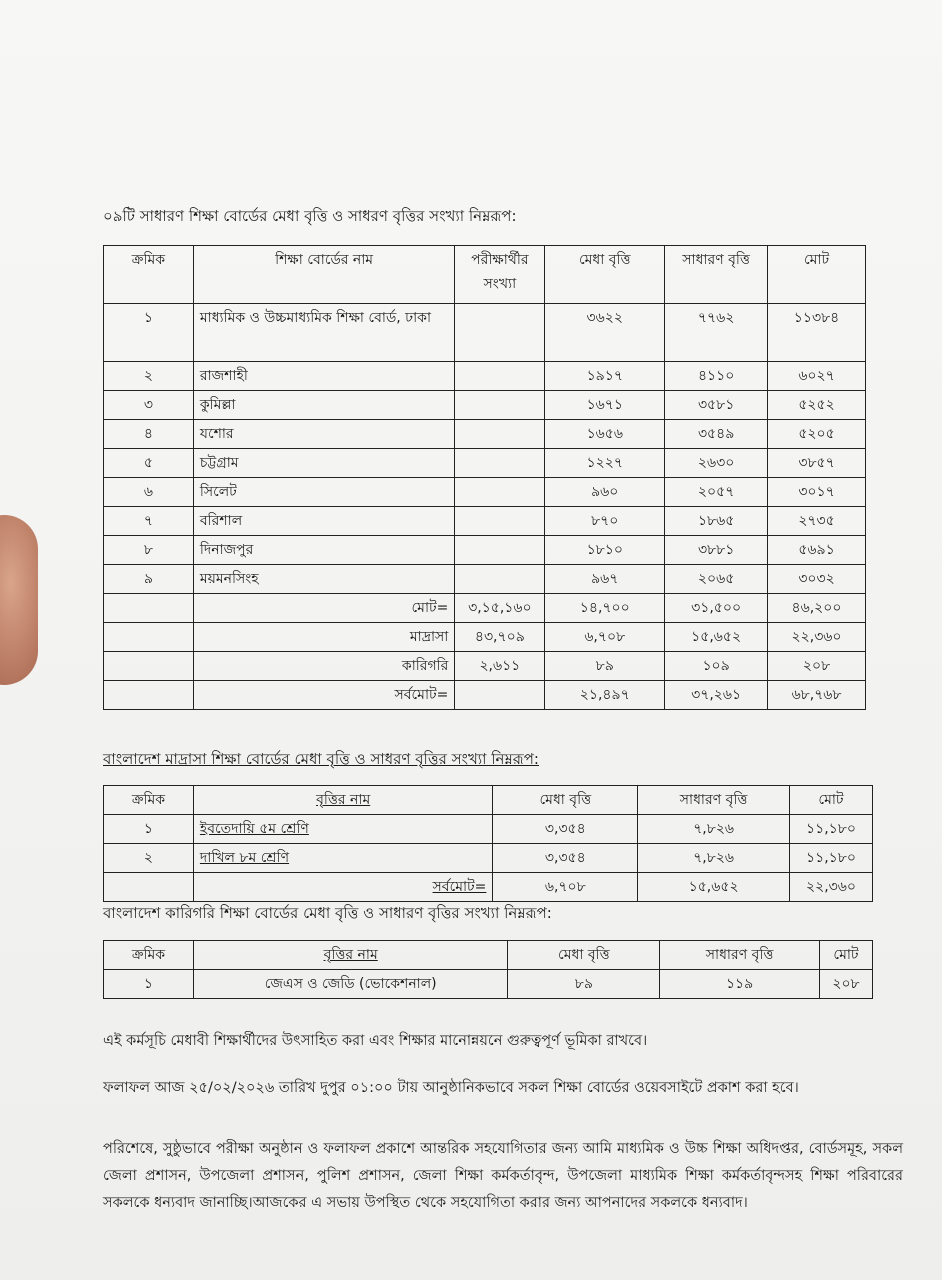 The height and width of the screenshot is (1280, 942). Describe the element at coordinates (605, 463) in the screenshot. I see `table-cell: ১২২৭` at that location.